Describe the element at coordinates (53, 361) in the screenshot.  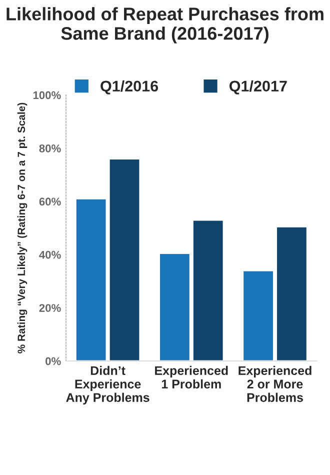
I see `y-tick-label: 0%` at that location.